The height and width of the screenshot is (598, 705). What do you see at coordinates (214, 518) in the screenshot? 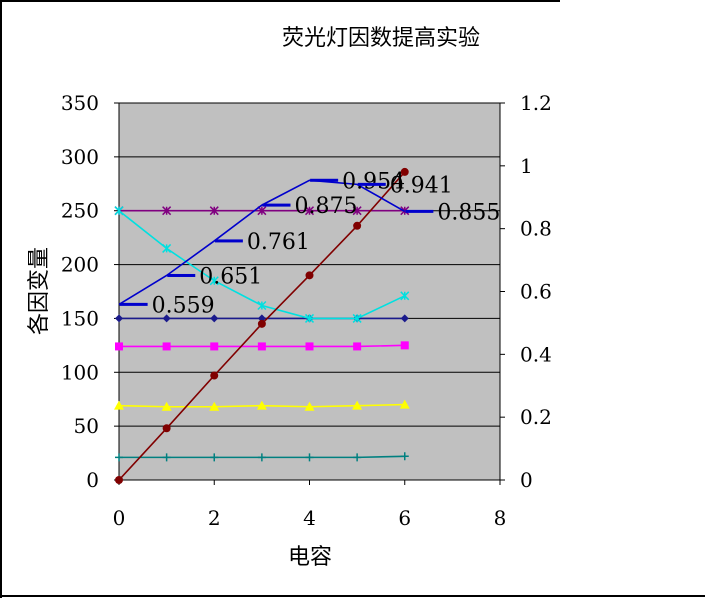
I see `x-tick-label: 2` at bounding box center [214, 518].